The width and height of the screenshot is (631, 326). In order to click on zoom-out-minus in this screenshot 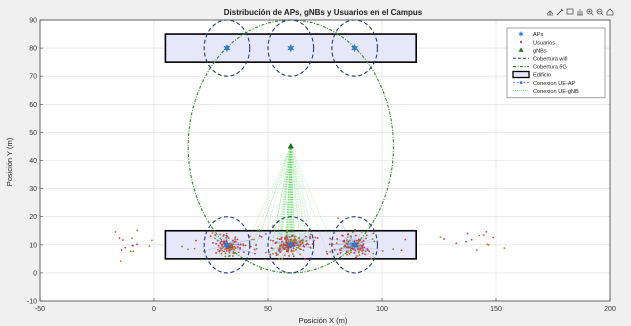, I will do `click(601, 13)`.